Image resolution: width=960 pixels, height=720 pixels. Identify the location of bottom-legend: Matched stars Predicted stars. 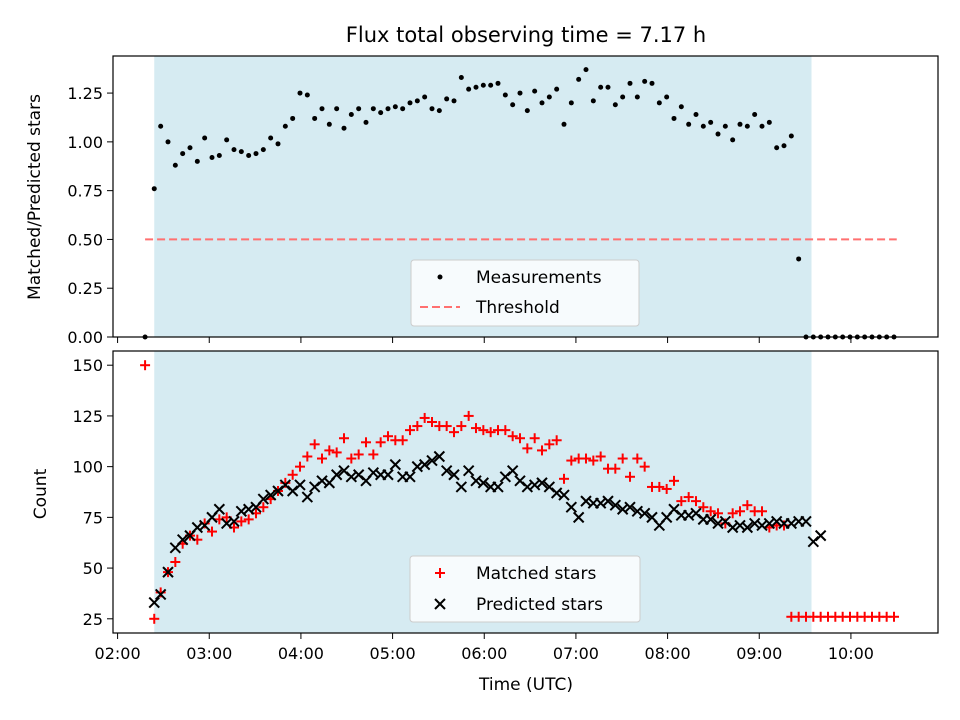
(525, 589).